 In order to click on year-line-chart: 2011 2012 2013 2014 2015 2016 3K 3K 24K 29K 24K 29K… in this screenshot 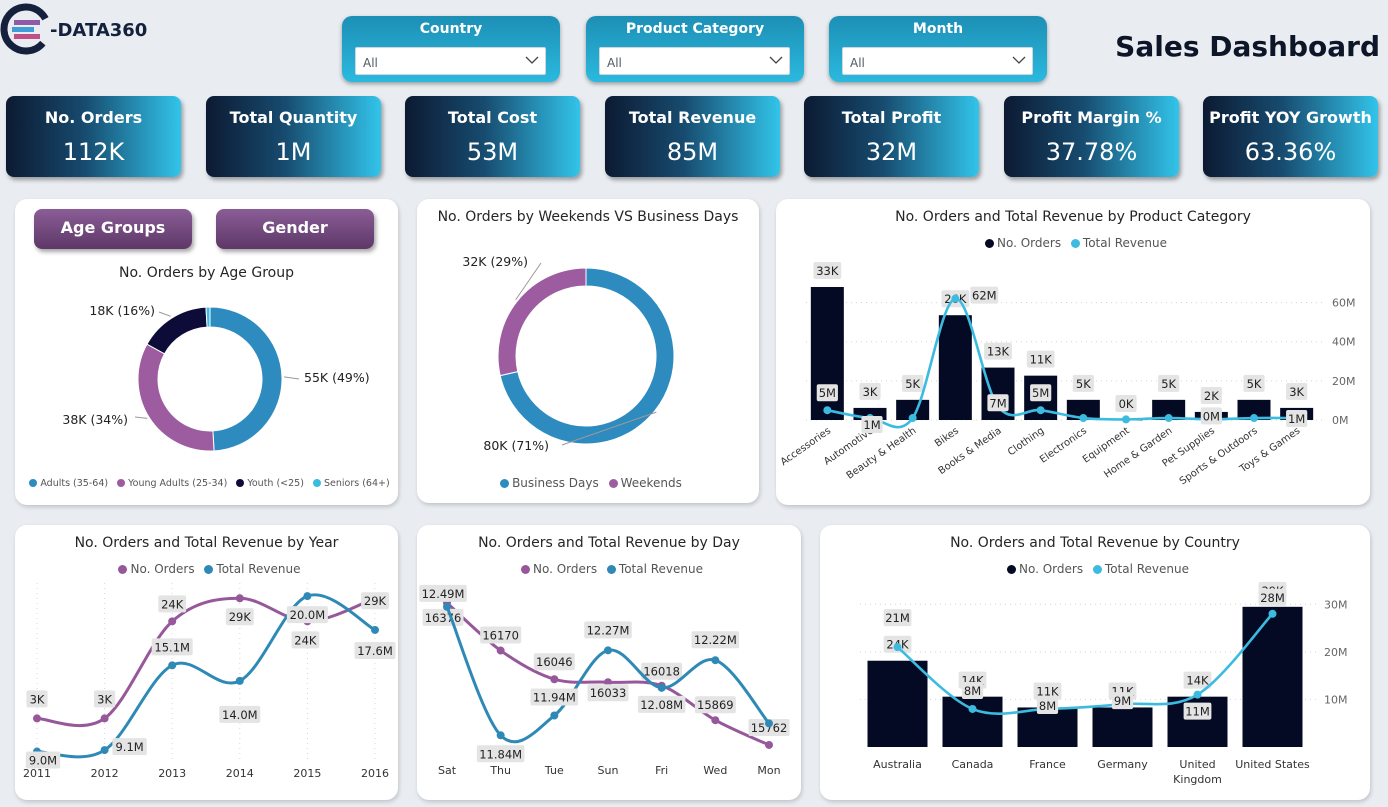, I will do `click(209, 681)`.